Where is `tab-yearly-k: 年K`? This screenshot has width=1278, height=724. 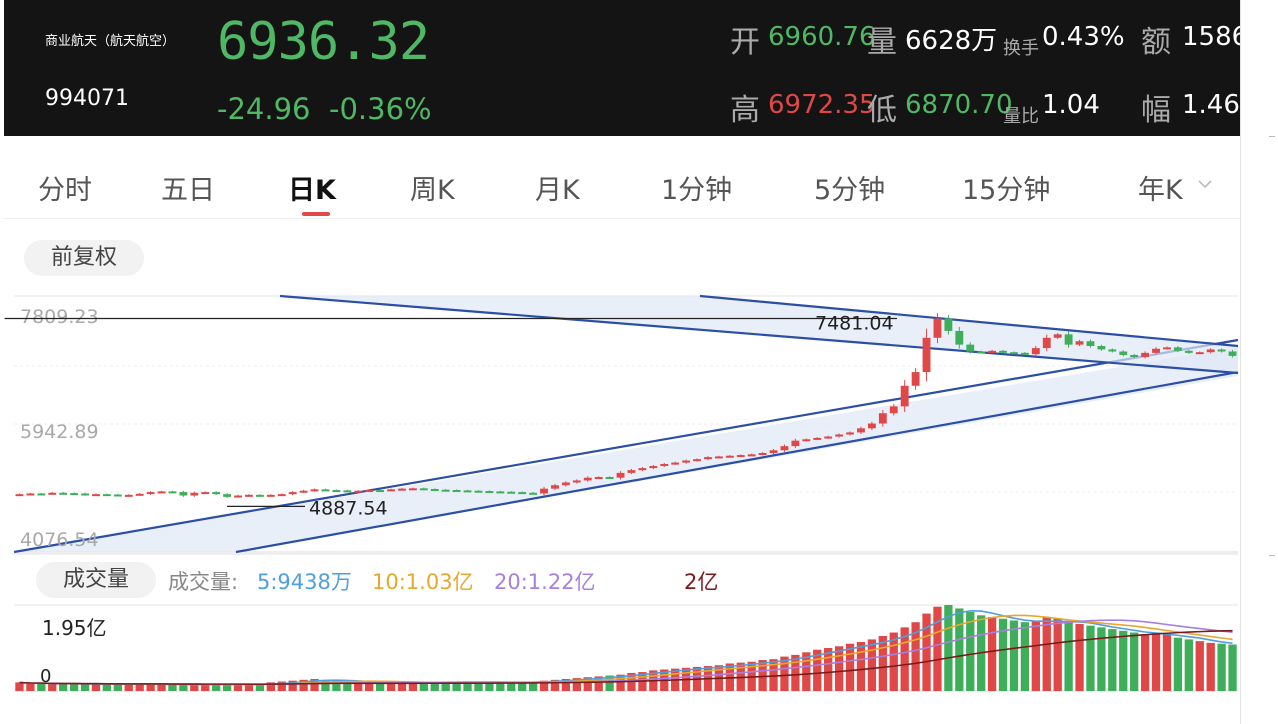
tab-yearly-k: 年K is located at coordinates (1160, 190).